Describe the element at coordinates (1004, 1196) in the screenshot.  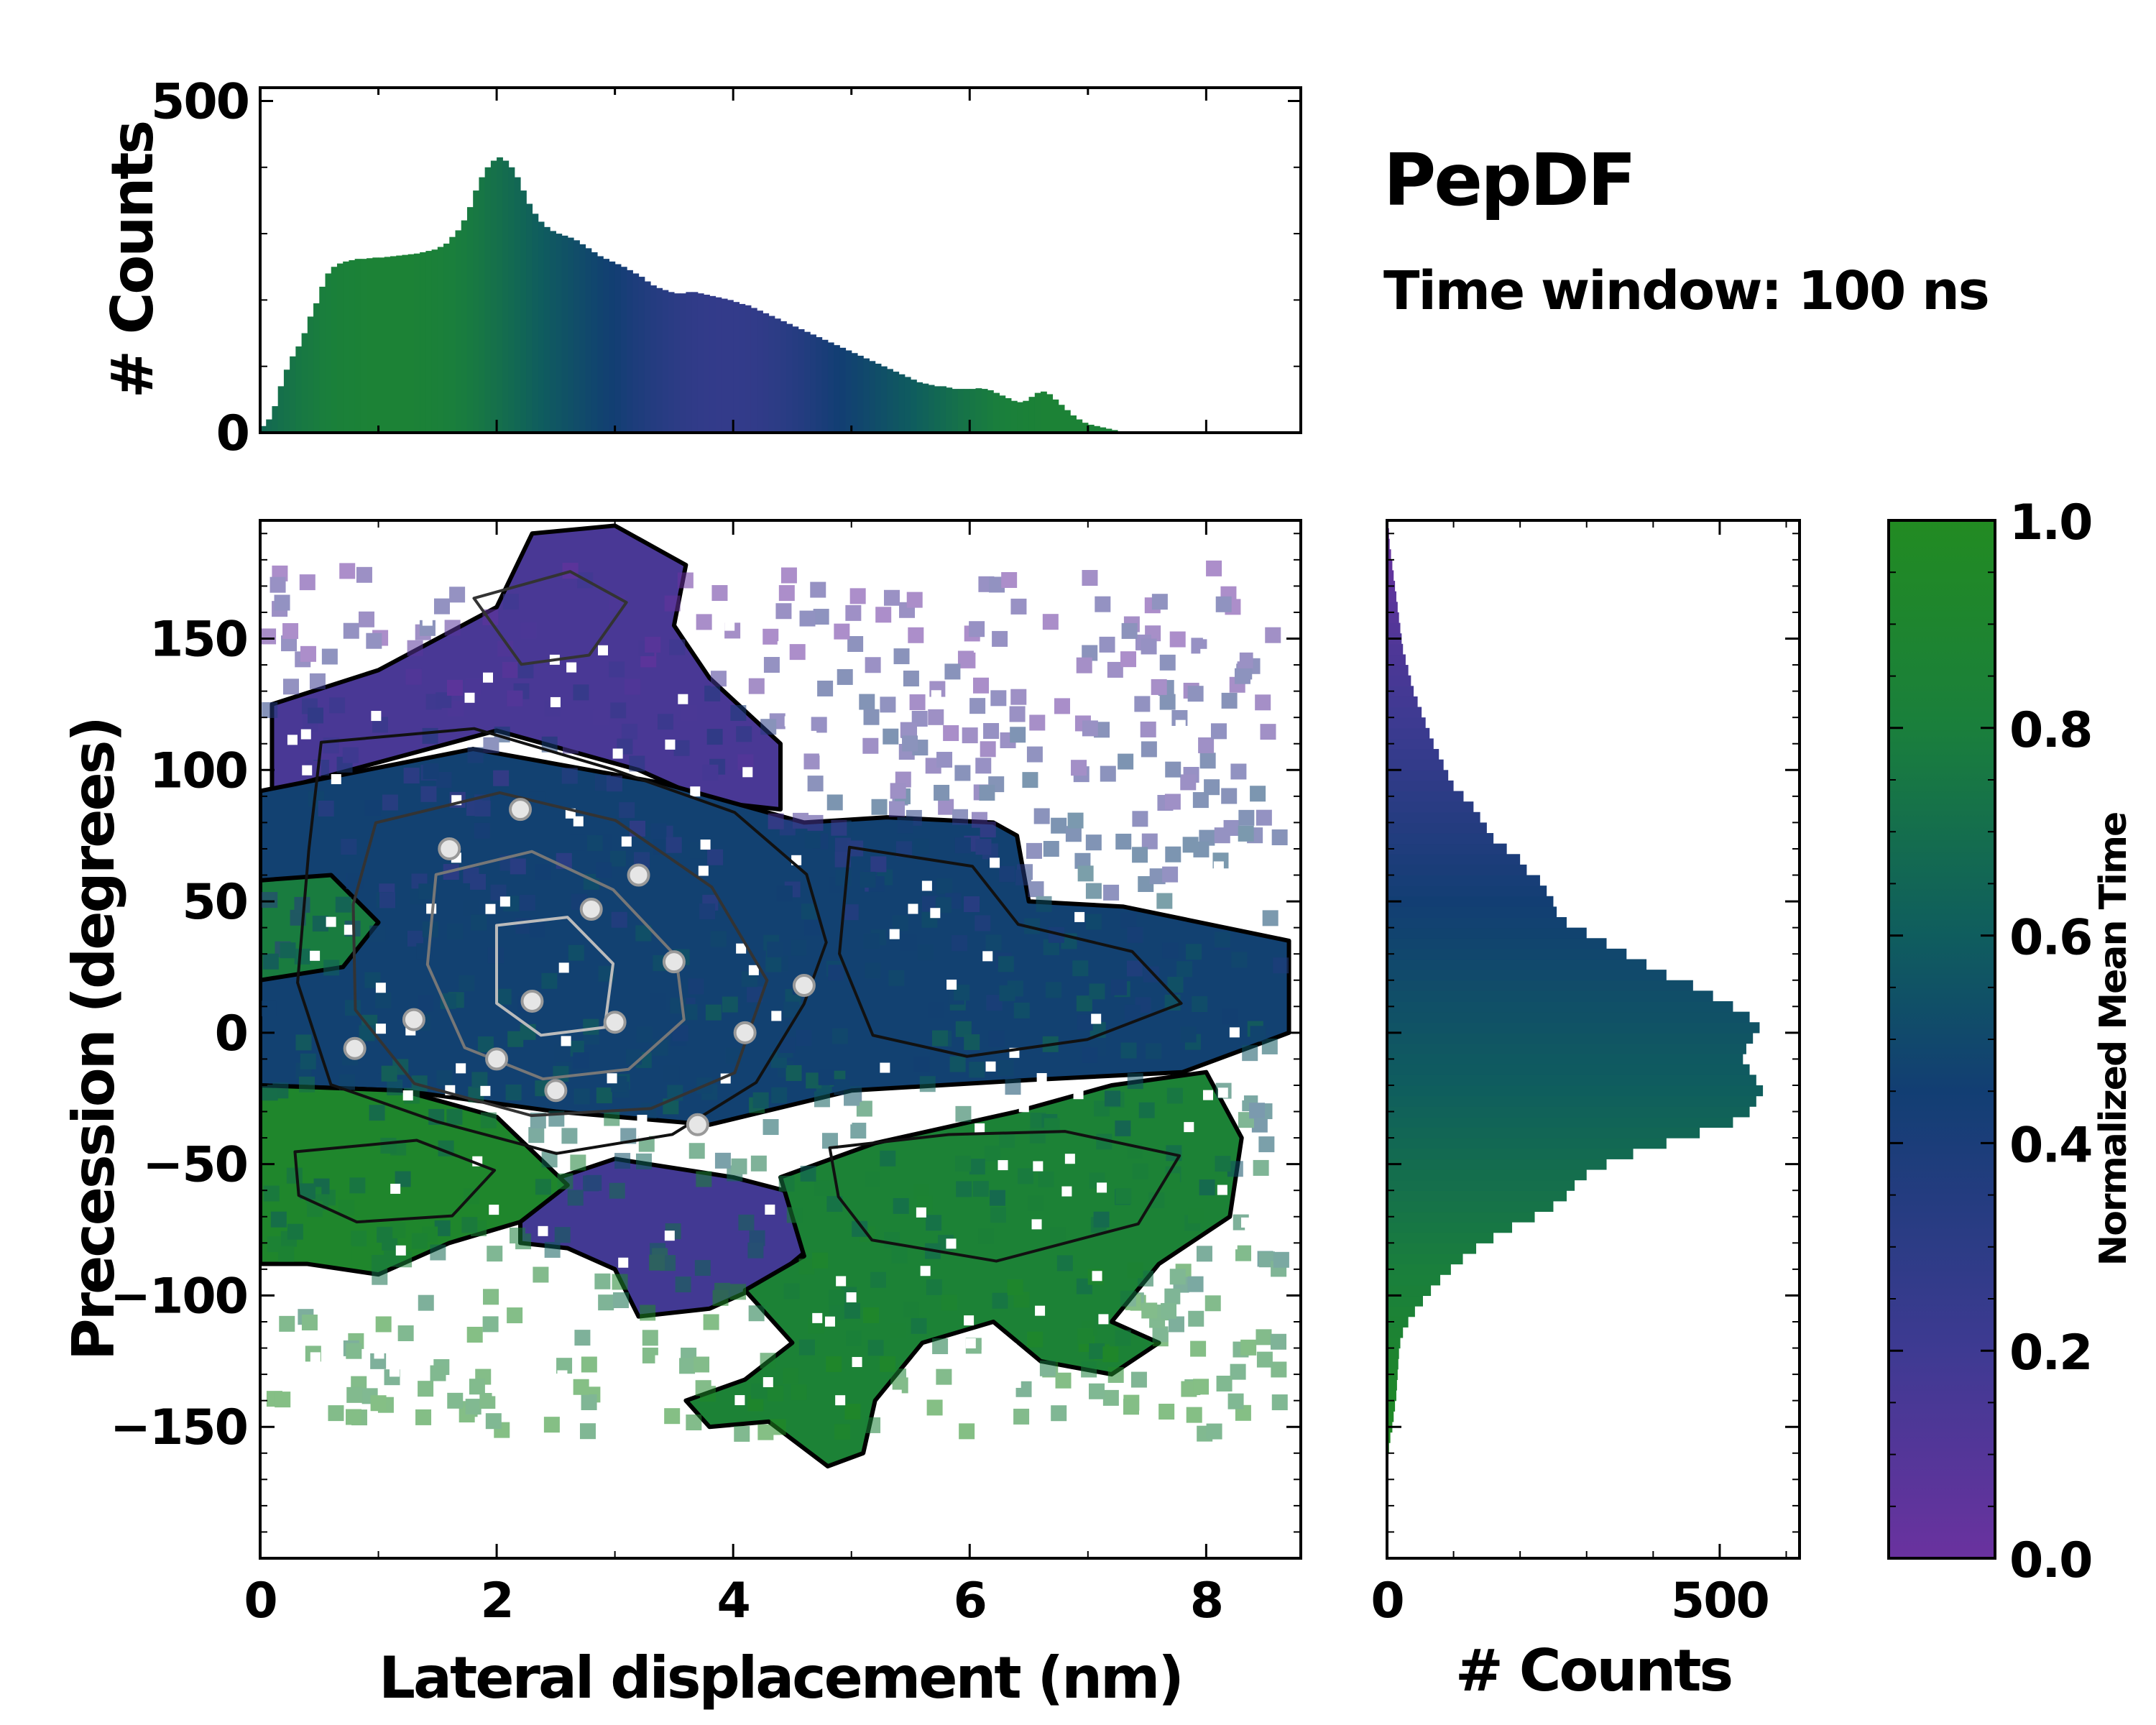
I see `contour-ring-outer` at that location.